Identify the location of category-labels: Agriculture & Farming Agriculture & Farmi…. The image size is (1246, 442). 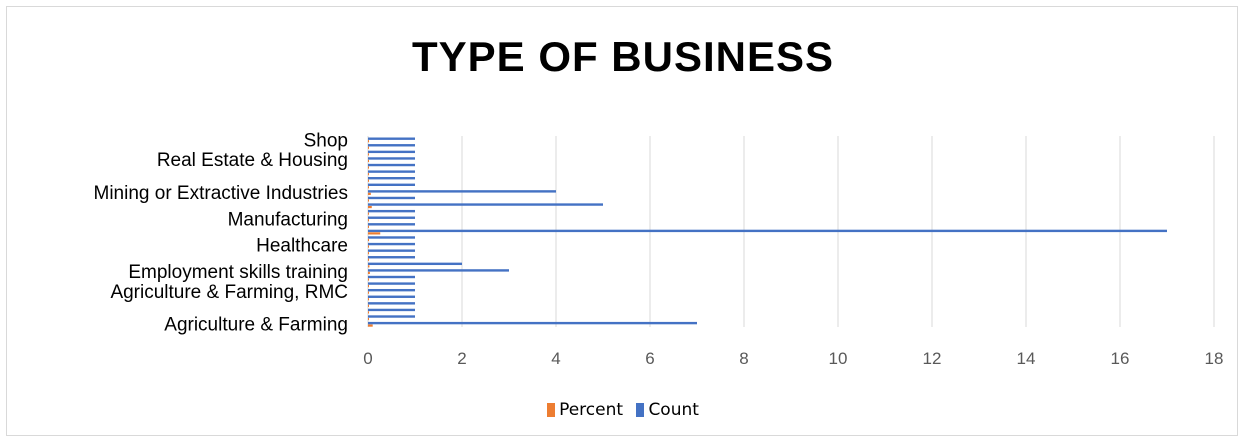
(221, 232).